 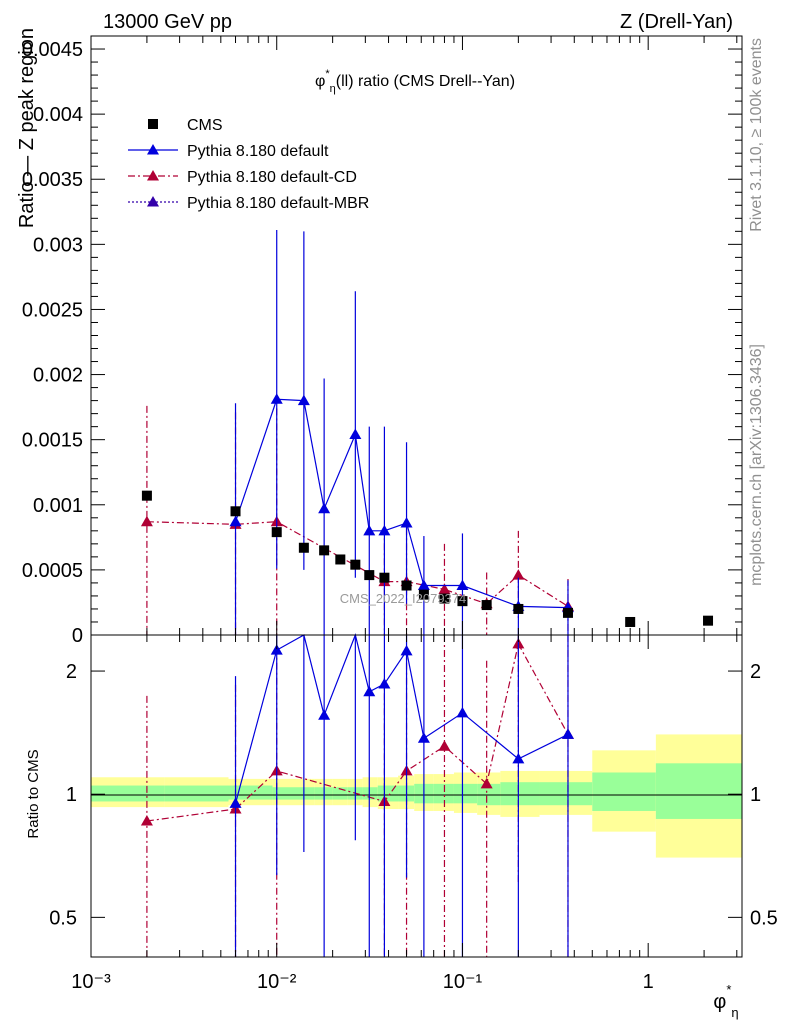 I want to click on y-tick-label: 0, so click(x=77, y=636).